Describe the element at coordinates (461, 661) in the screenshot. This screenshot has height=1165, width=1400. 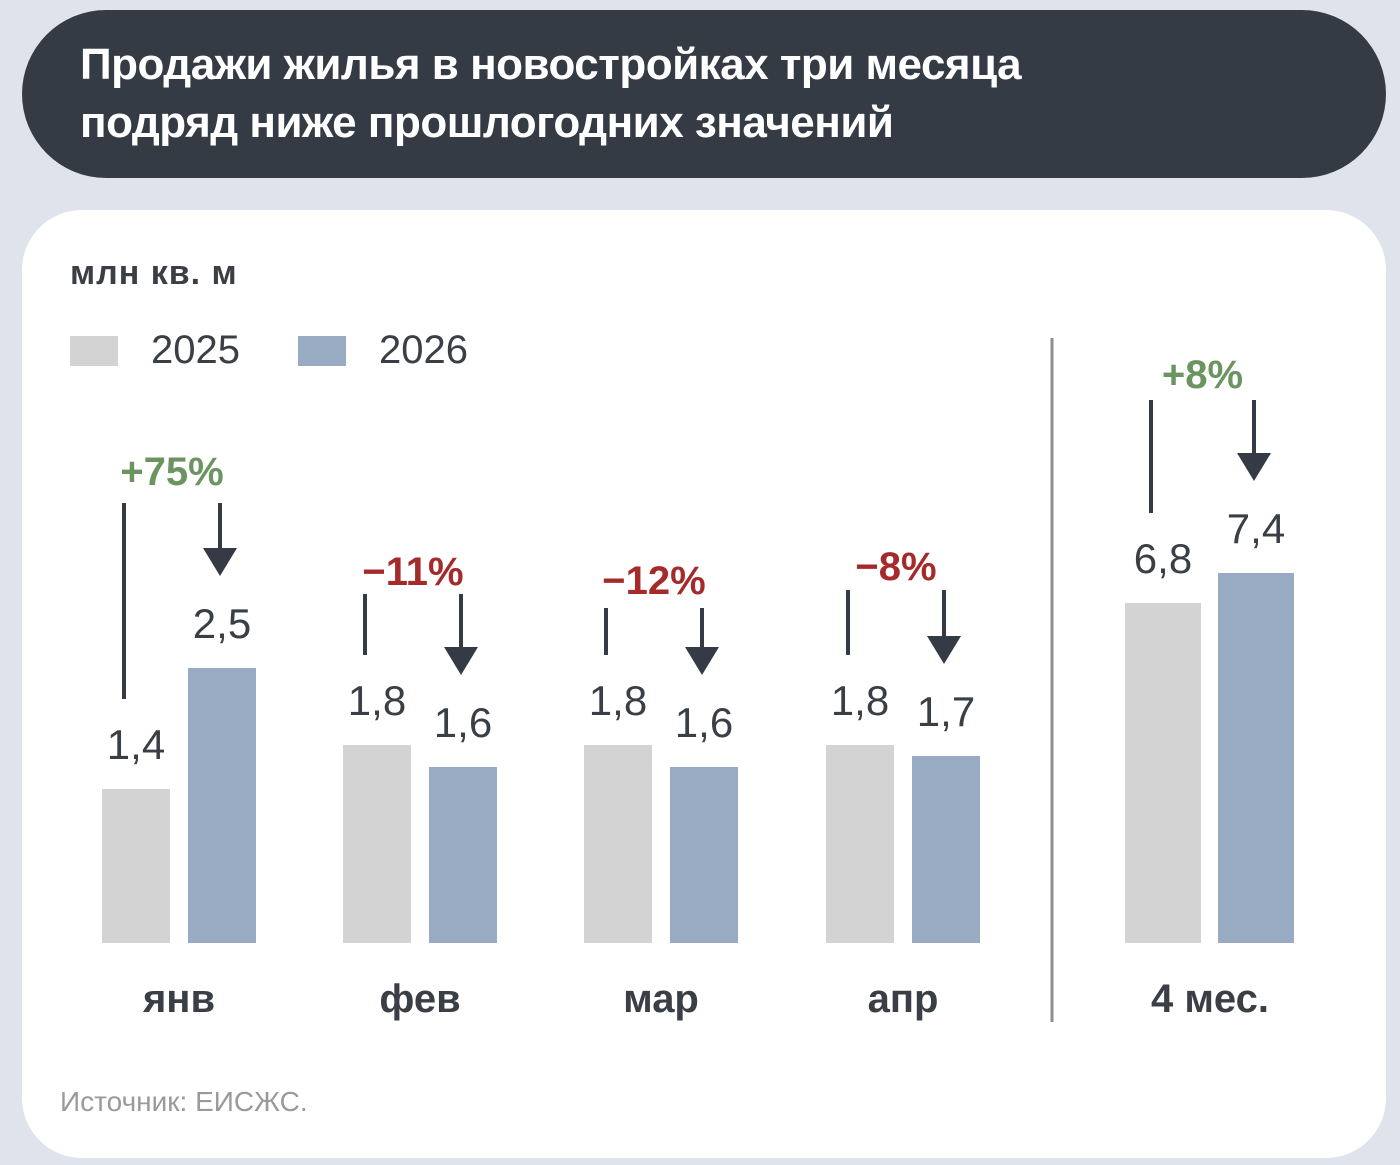
I see `change-arrow-head-feb` at that location.